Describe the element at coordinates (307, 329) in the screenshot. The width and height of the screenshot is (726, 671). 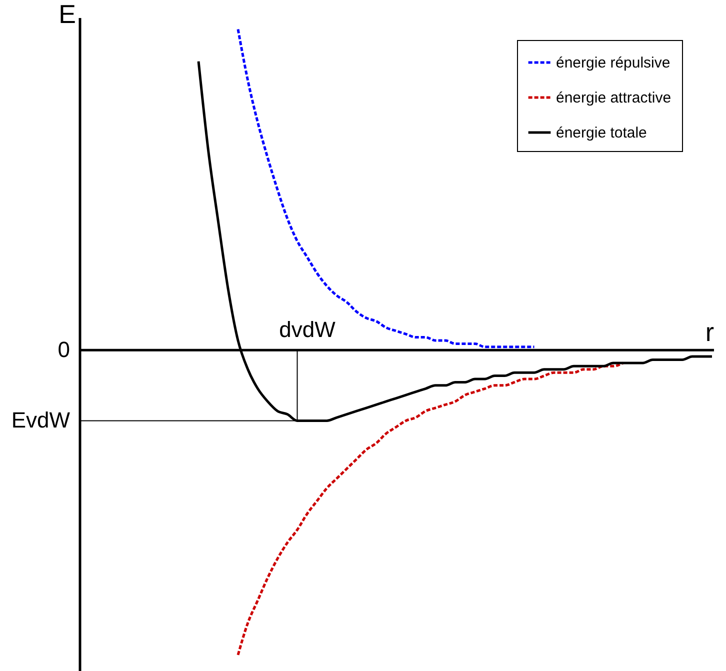
I see `annotation: dvdW` at that location.